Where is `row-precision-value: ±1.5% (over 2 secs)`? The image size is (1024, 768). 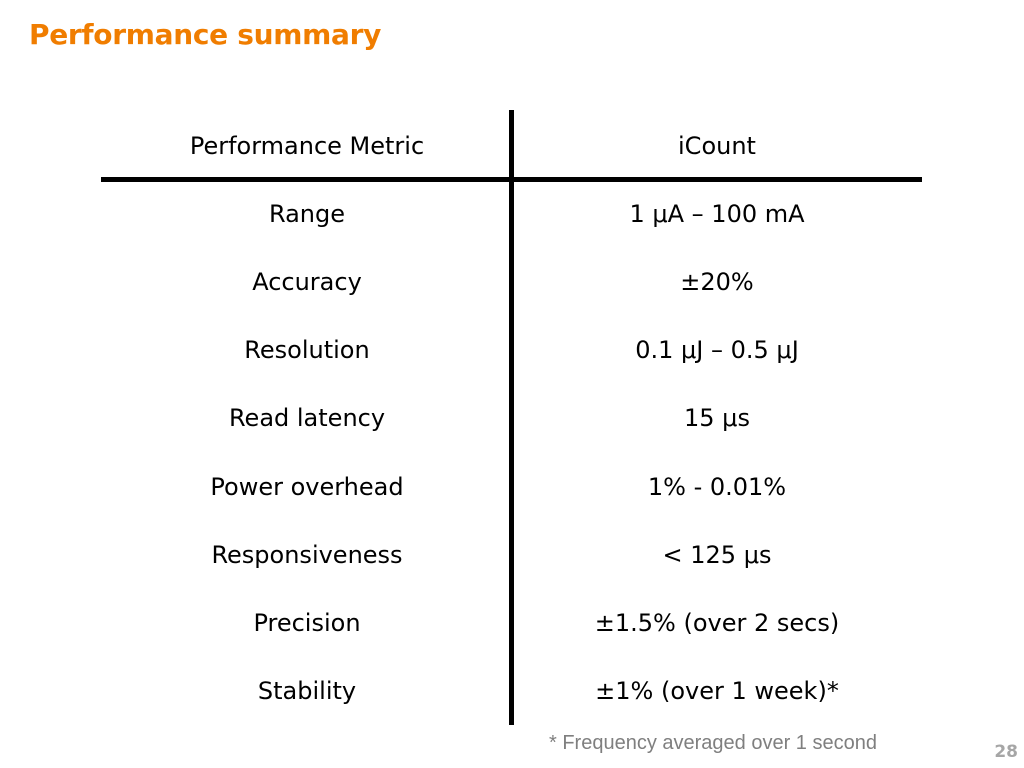
row-precision-value: ±1.5% (over 2 secs) is located at coordinates (717, 623).